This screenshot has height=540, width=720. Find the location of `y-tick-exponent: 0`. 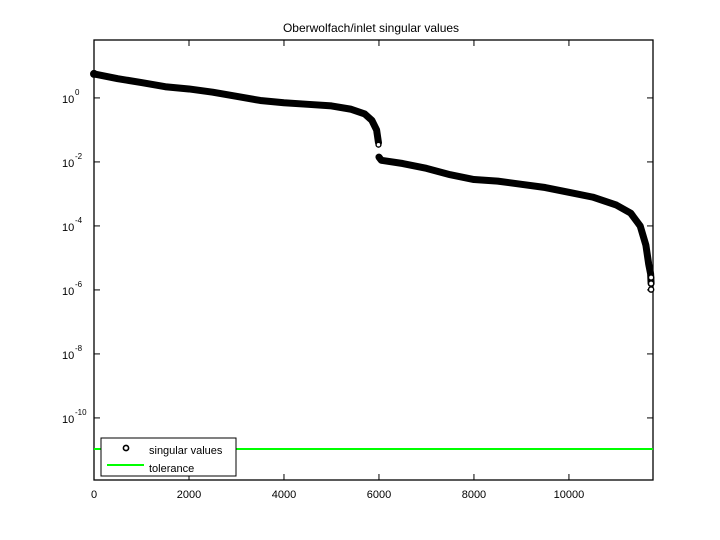

y-tick-exponent: 0 is located at coordinates (77, 92).